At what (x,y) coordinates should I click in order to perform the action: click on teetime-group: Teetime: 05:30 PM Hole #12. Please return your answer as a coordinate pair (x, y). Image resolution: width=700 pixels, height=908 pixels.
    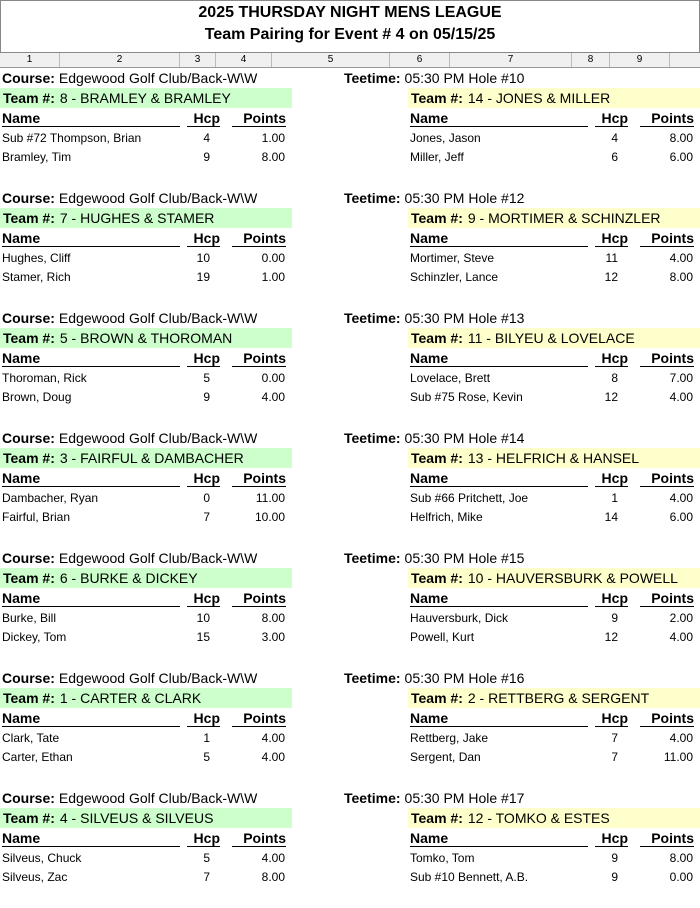
    Looking at the image, I should click on (434, 198).